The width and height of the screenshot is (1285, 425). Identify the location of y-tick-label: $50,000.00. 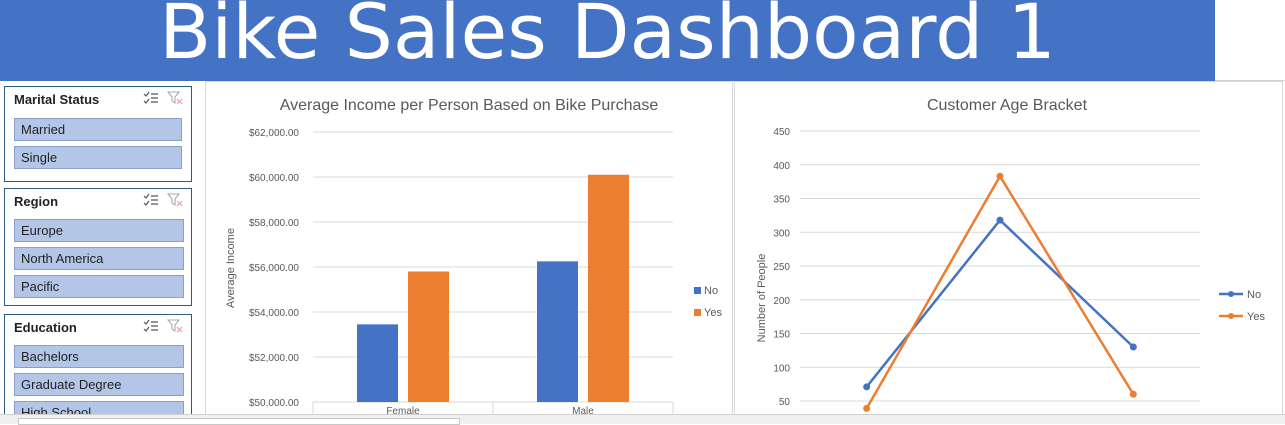
(274, 403).